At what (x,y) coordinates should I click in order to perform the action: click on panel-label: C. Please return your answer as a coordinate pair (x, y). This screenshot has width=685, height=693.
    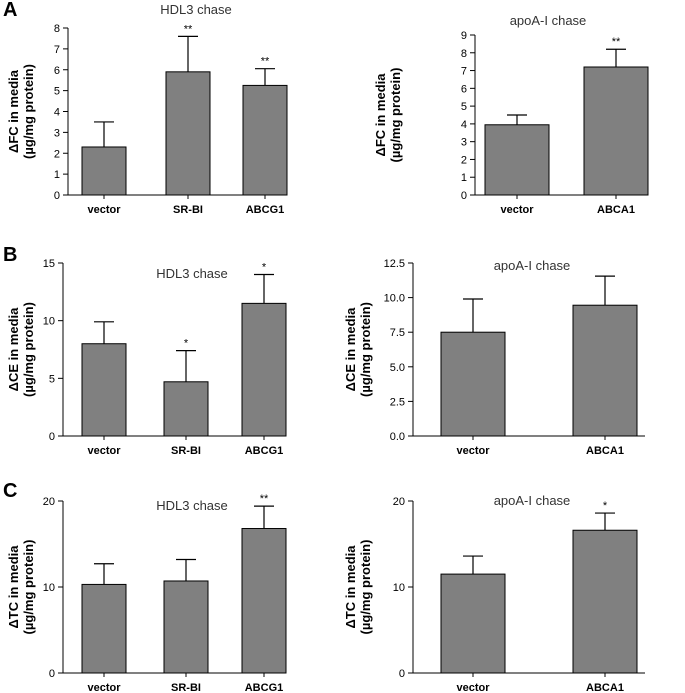
    Looking at the image, I should click on (10, 491).